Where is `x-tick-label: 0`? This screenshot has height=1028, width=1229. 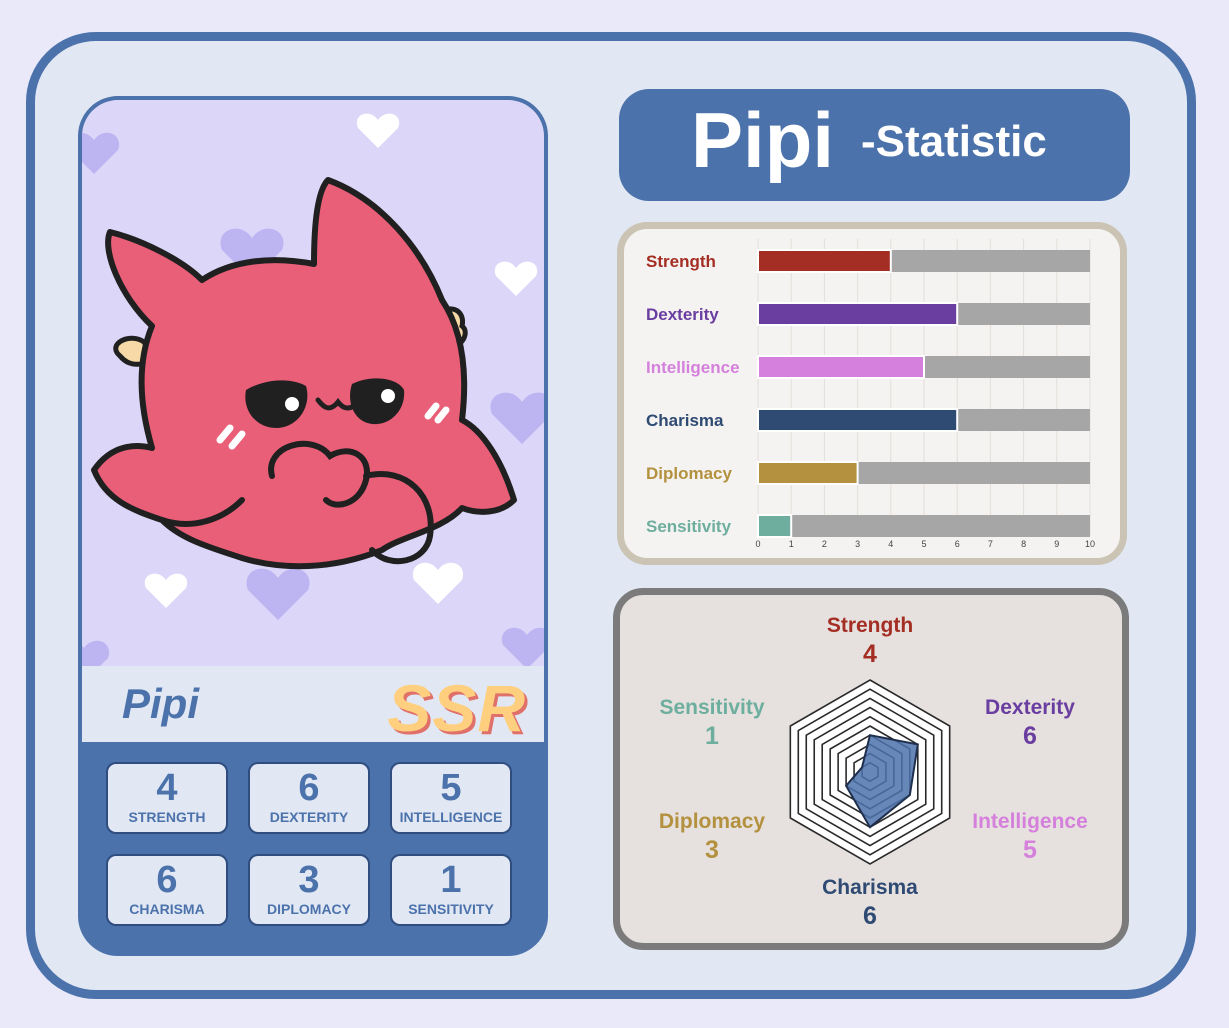
x-tick-label: 0 is located at coordinates (757, 544).